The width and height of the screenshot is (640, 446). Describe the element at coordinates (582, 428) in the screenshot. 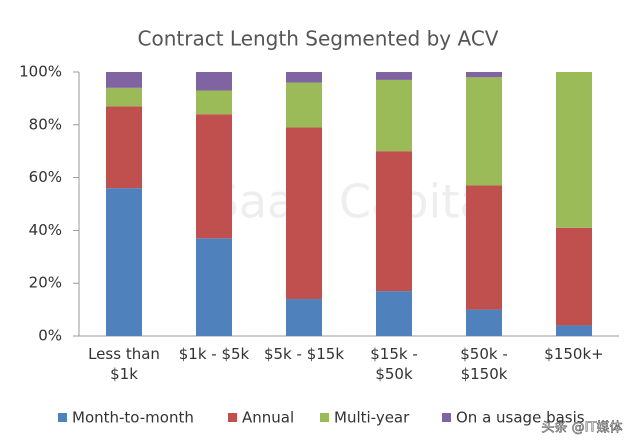

I see `watermark: 头条 @IT媒体` at that location.